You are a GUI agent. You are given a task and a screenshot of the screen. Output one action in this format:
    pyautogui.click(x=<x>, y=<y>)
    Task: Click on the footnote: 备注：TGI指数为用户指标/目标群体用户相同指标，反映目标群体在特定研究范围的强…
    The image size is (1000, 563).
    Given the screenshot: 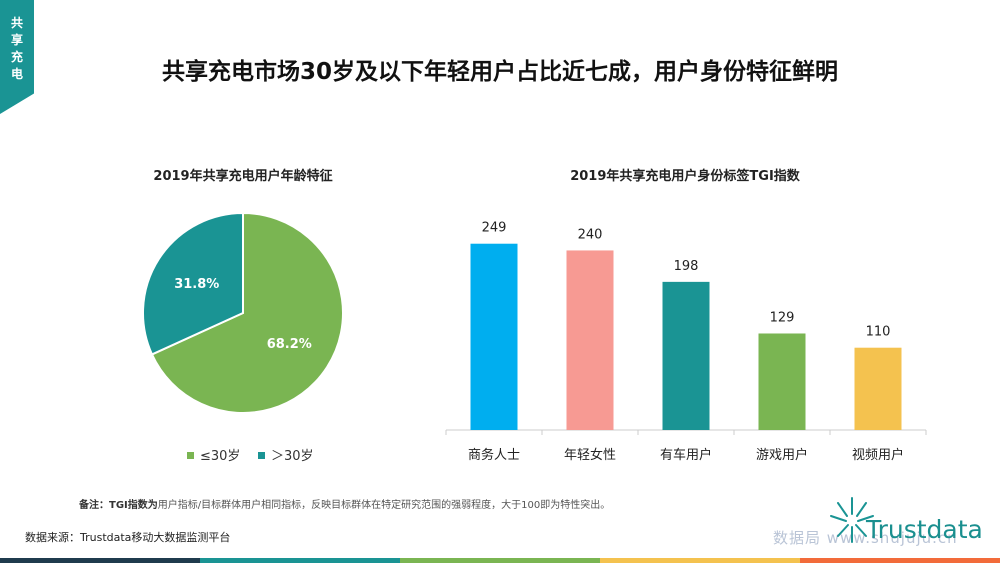 What is the action you would take?
    pyautogui.click(x=344, y=503)
    